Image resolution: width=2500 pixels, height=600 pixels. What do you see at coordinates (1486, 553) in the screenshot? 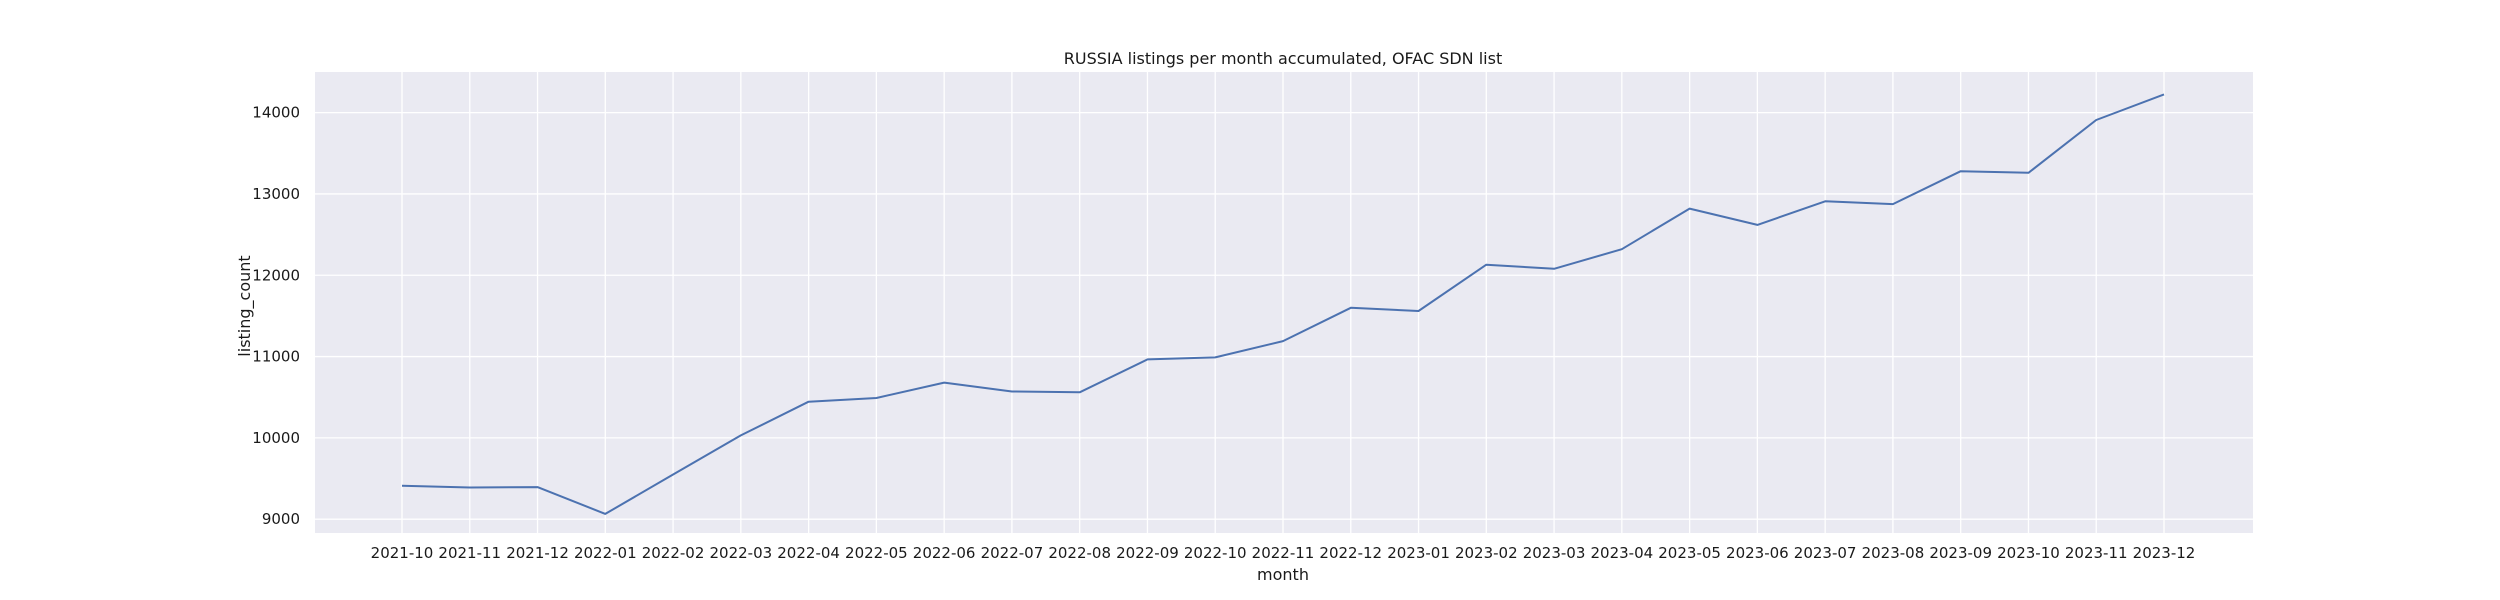
I see `x-tick-label: 2023-02` at bounding box center [1486, 553].